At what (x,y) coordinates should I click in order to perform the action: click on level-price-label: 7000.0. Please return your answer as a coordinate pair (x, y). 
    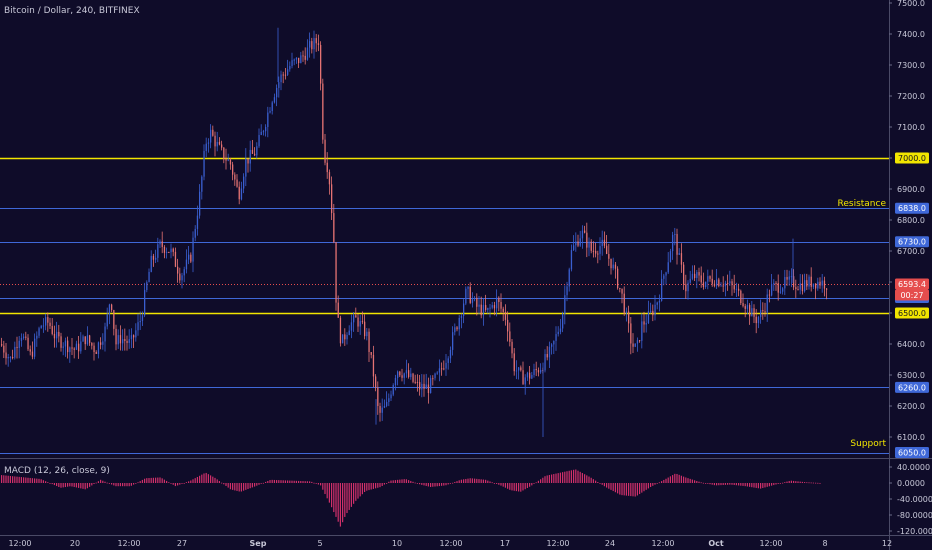
    Looking at the image, I should click on (912, 158).